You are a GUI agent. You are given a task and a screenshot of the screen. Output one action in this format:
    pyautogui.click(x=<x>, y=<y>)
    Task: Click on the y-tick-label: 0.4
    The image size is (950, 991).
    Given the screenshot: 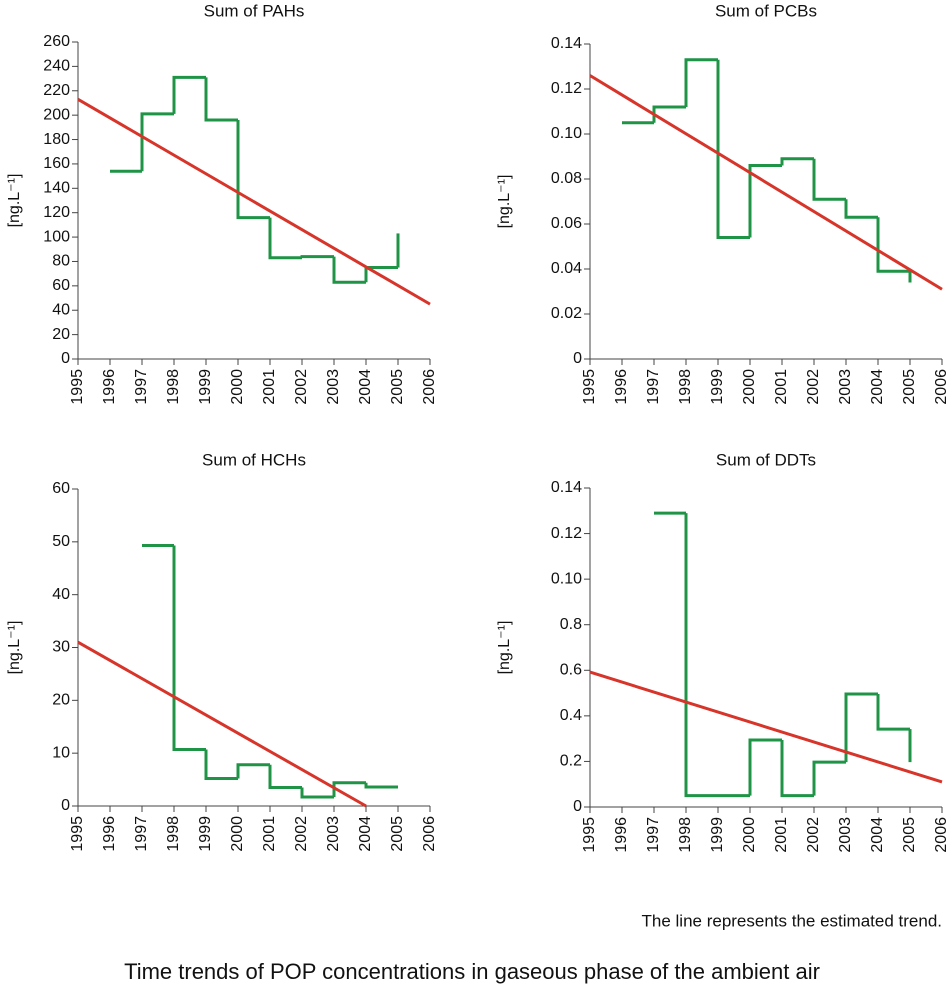 What is the action you would take?
    pyautogui.click(x=571, y=715)
    